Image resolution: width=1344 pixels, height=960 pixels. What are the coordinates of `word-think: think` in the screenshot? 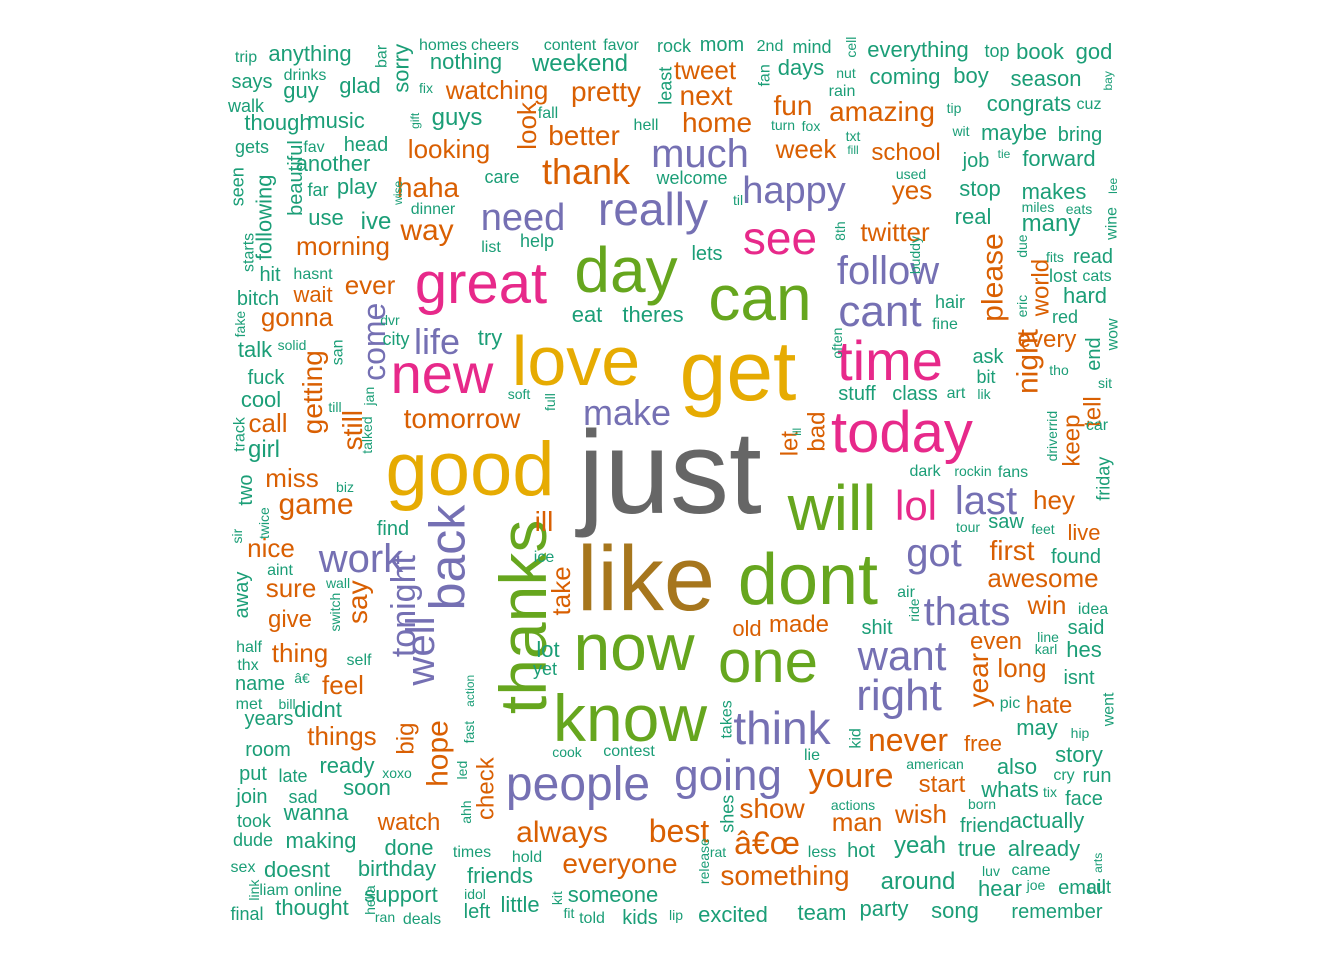 It's located at (782, 728).